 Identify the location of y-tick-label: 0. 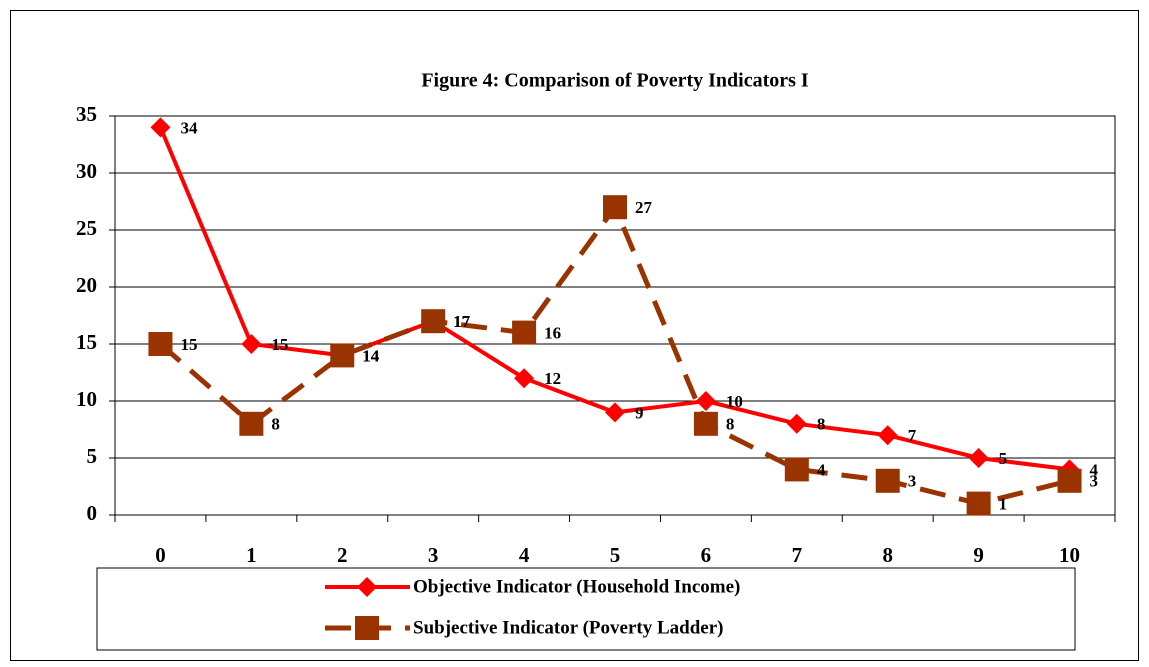
(92, 513).